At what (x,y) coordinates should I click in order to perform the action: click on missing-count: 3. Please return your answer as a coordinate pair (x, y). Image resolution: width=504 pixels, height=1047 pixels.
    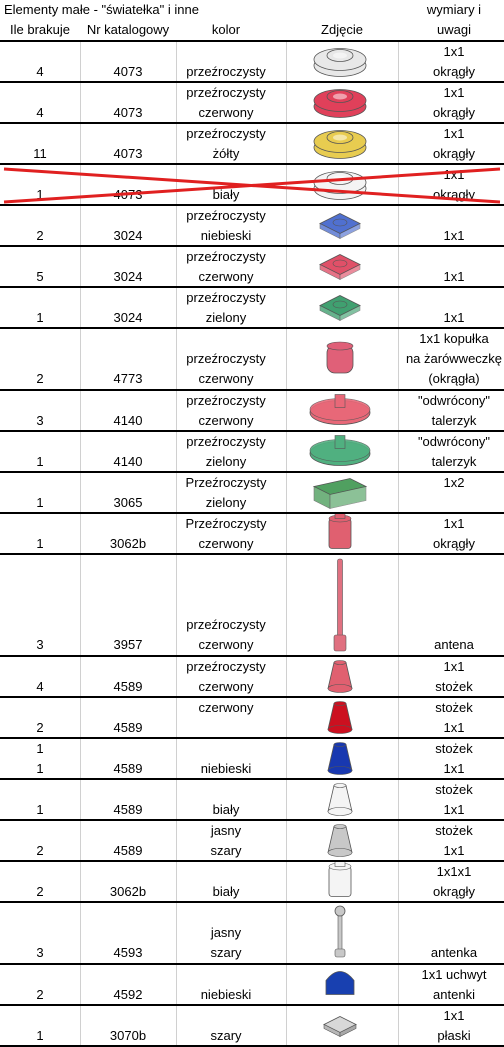
    Looking at the image, I should click on (40, 644).